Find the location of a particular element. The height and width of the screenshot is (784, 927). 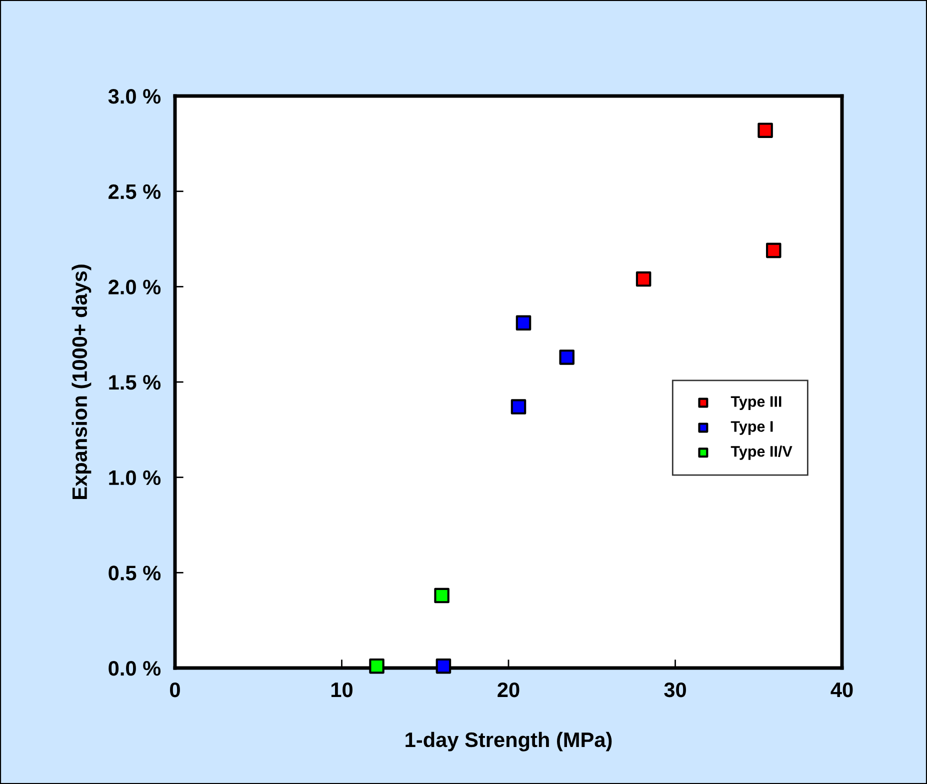

x-tick-label: 30 is located at coordinates (675, 690).